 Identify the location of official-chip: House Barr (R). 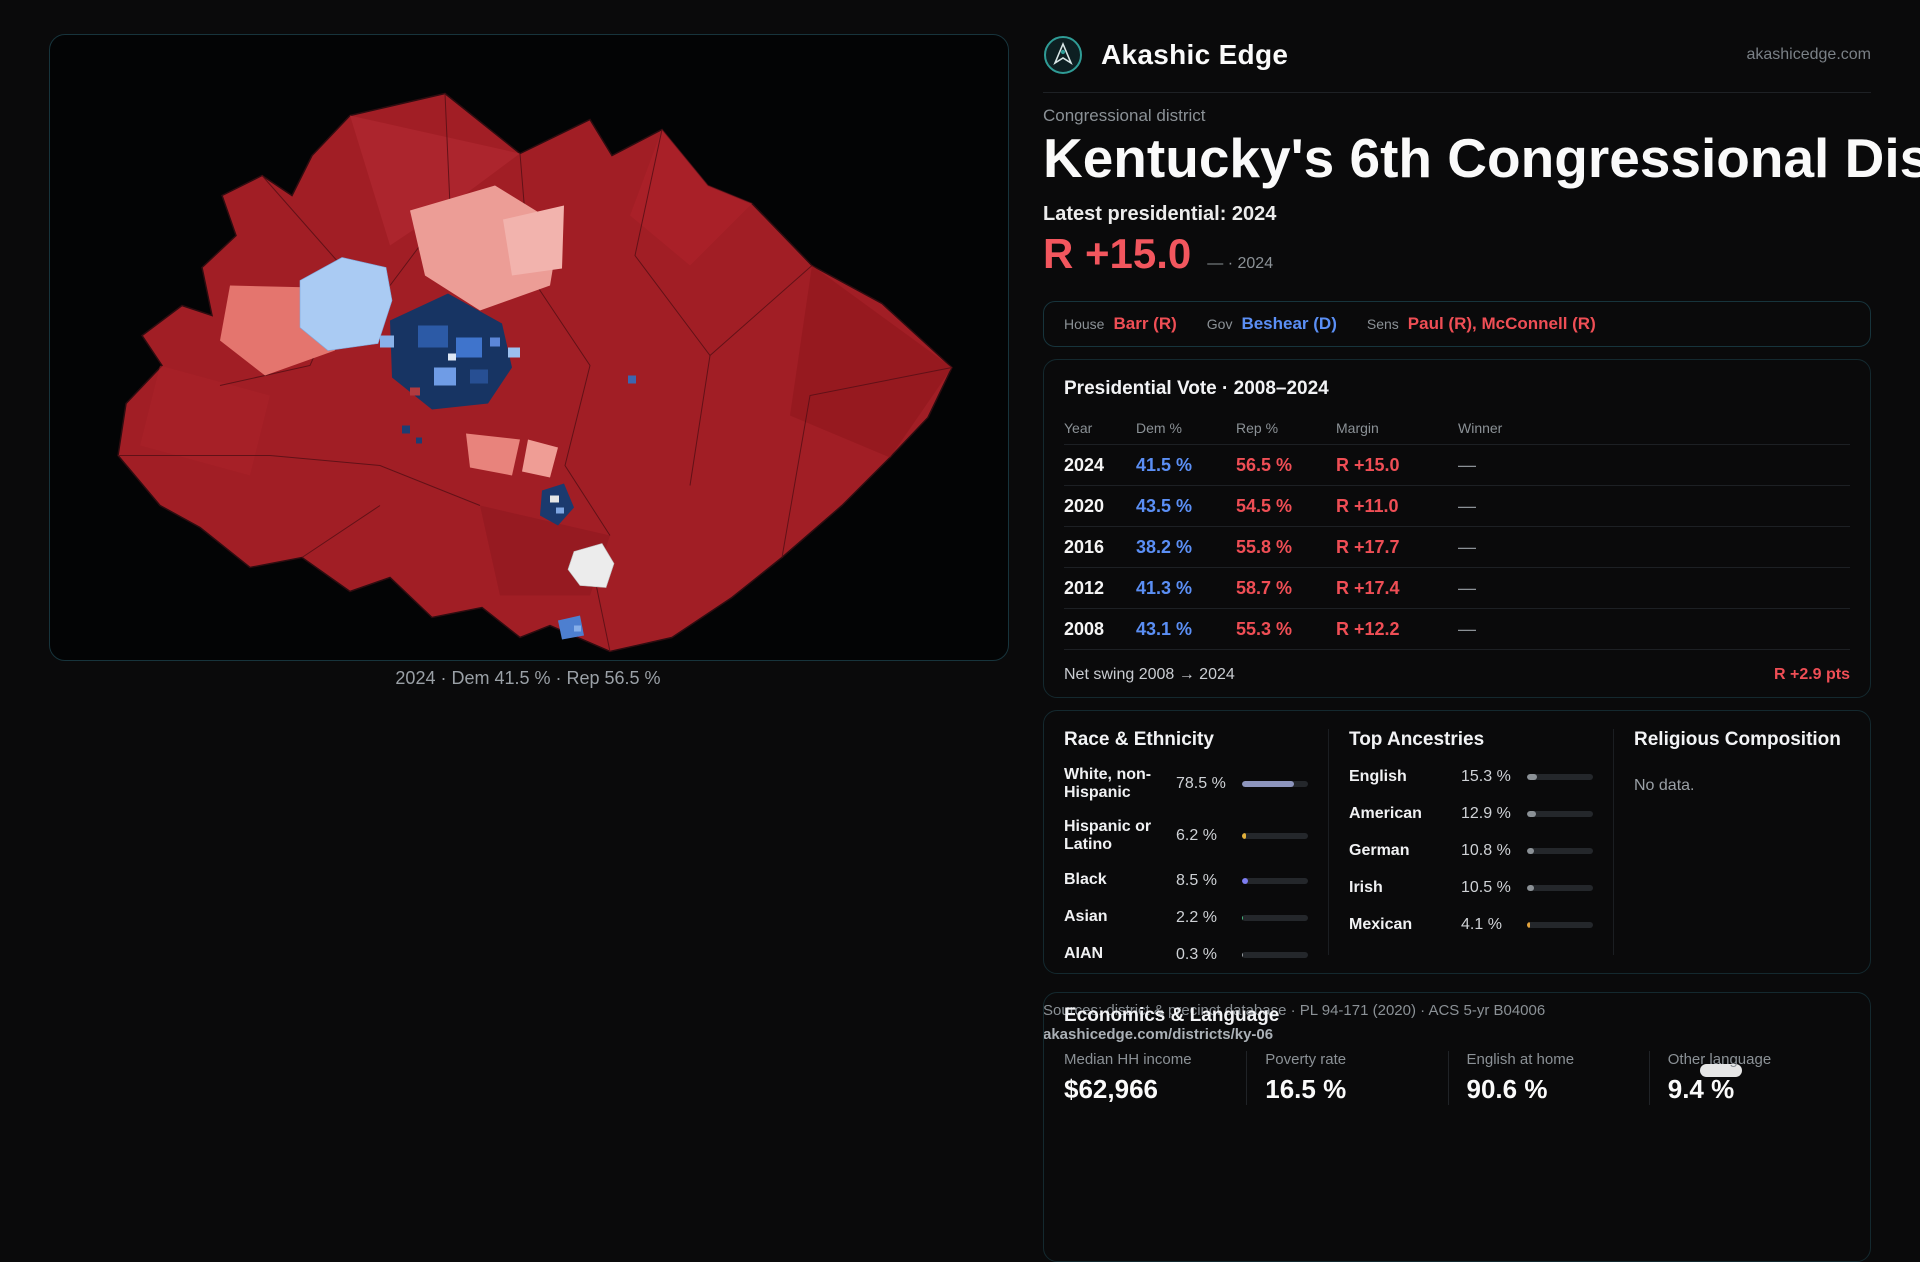
(1120, 324).